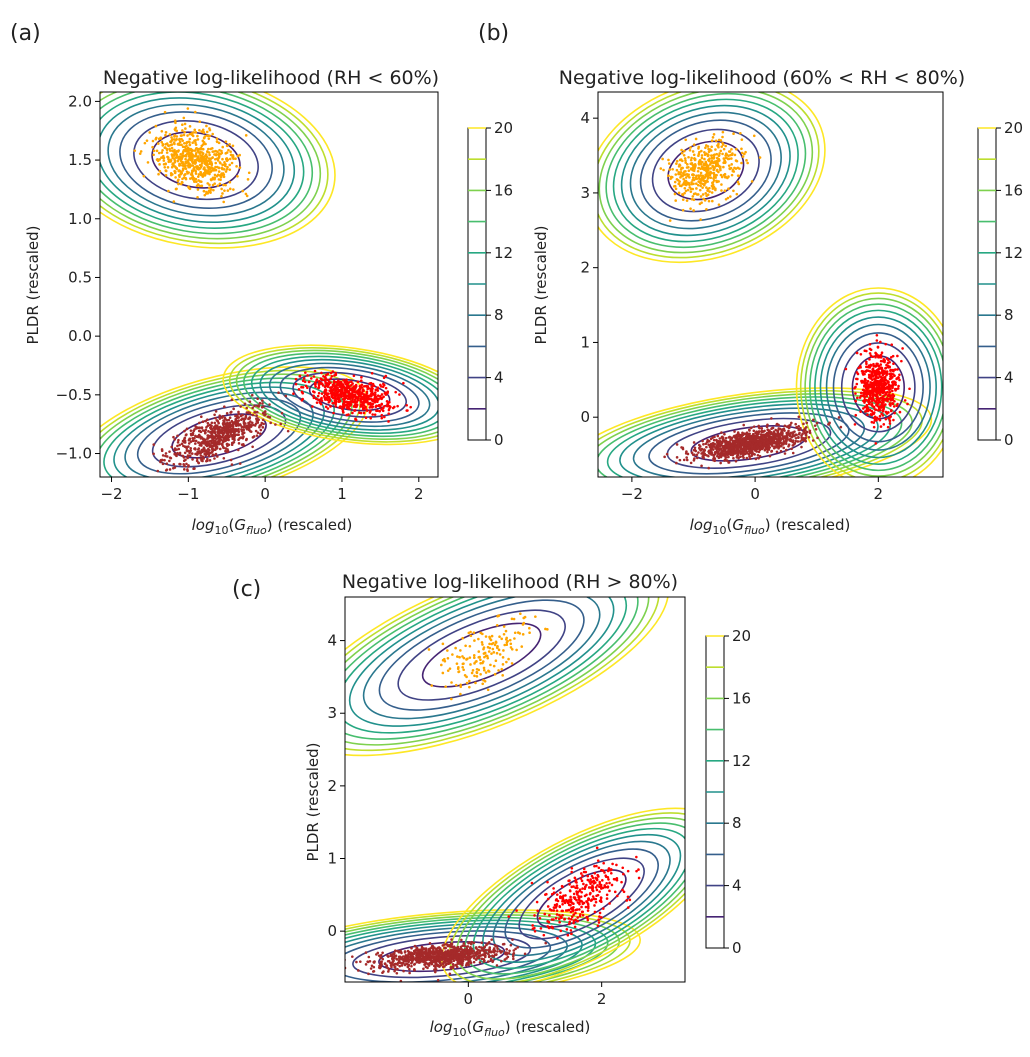 The image size is (1030, 1057). What do you see at coordinates (1009, 440) in the screenshot?
I see `colorbar-tick-label: 0` at bounding box center [1009, 440].